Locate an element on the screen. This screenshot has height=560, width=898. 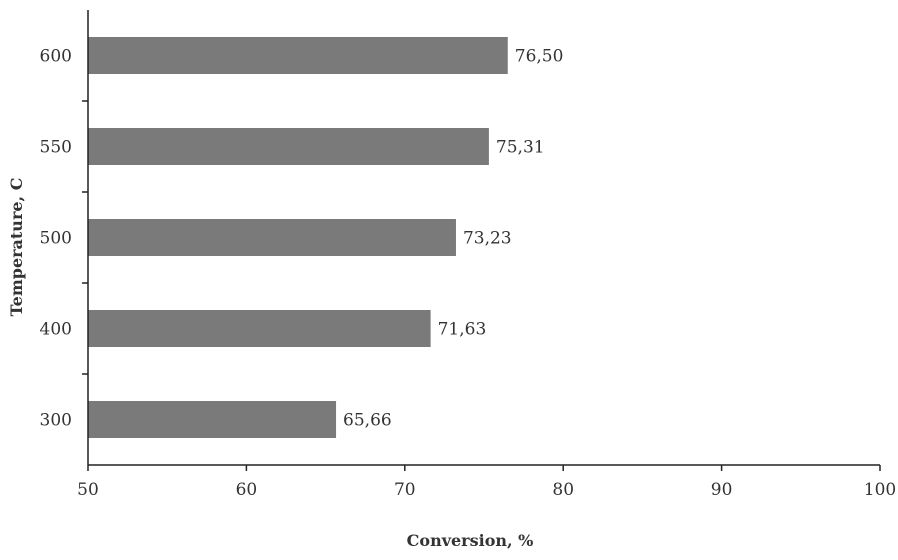
x-tick-label-50: 50 is located at coordinates (88, 490).